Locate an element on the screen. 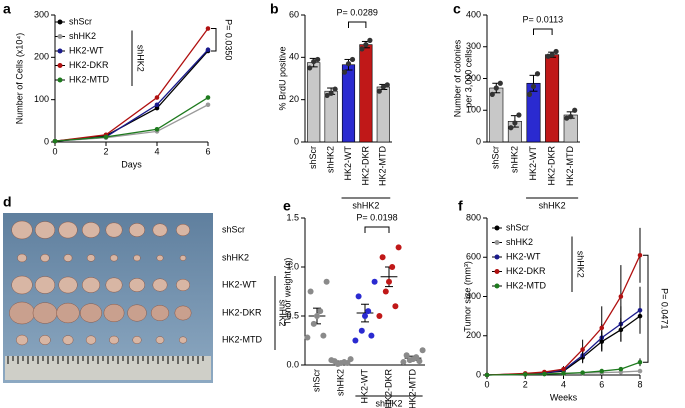 The width and height of the screenshot is (685, 408). y-axis-label: Tumor weight (g) is located at coordinates (287, 292).